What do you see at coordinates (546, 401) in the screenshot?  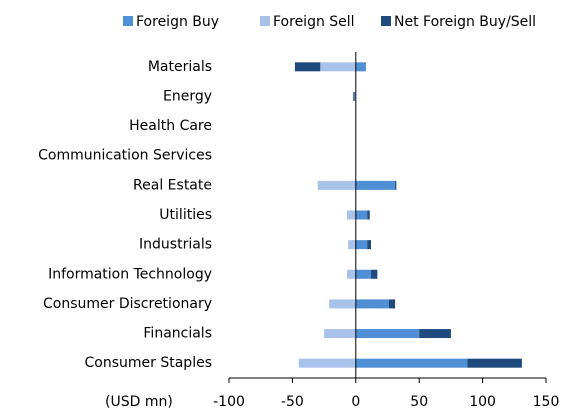 I see `x-tick-label: 150` at bounding box center [546, 401].